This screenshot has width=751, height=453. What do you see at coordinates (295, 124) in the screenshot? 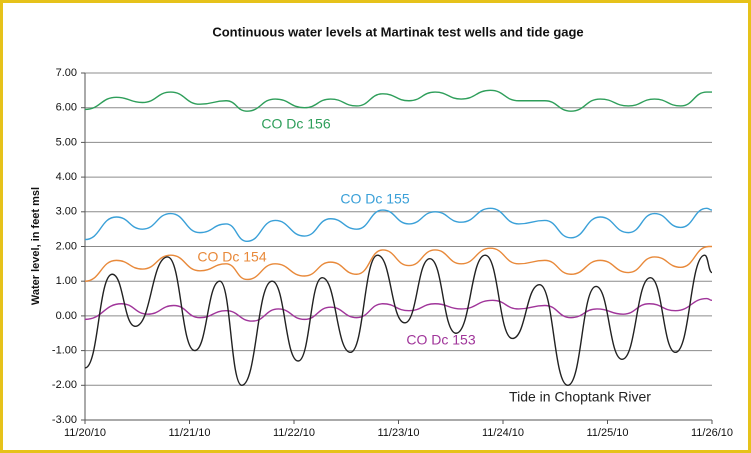
I see `series-label: CO Dc 156` at bounding box center [295, 124].